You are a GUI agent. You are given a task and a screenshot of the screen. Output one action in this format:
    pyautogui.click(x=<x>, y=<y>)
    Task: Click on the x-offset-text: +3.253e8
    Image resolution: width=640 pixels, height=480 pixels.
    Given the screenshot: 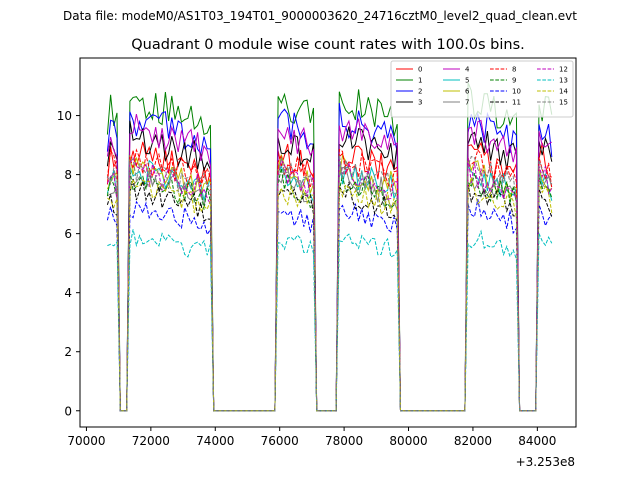 What is the action you would take?
    pyautogui.click(x=545, y=462)
    